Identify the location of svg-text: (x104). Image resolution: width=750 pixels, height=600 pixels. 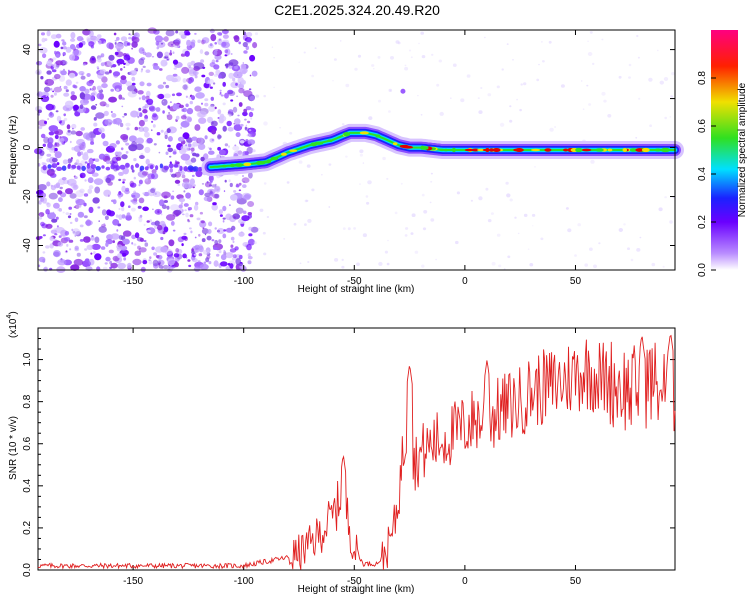
(12, 324).